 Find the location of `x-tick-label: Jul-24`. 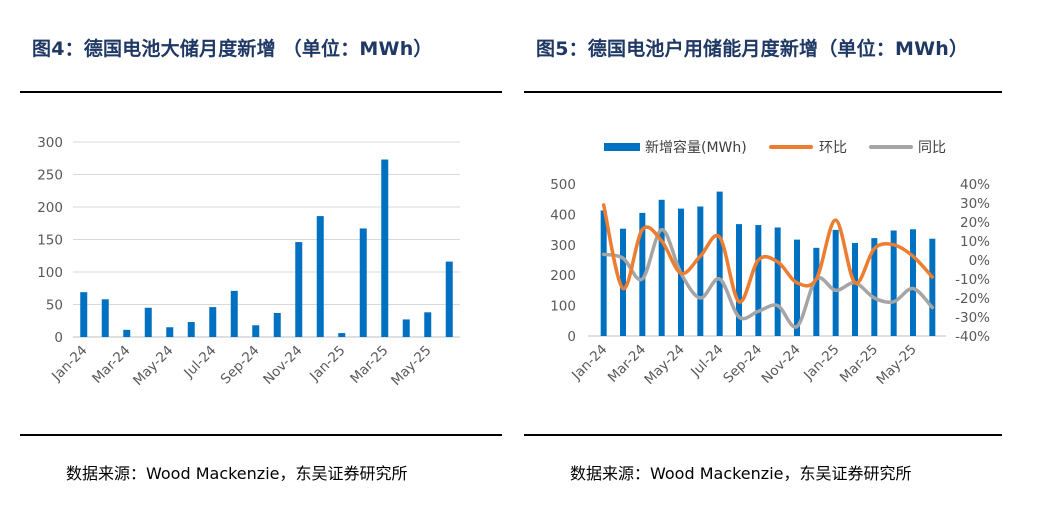

x-tick-label: Jul-24 is located at coordinates (199, 362).